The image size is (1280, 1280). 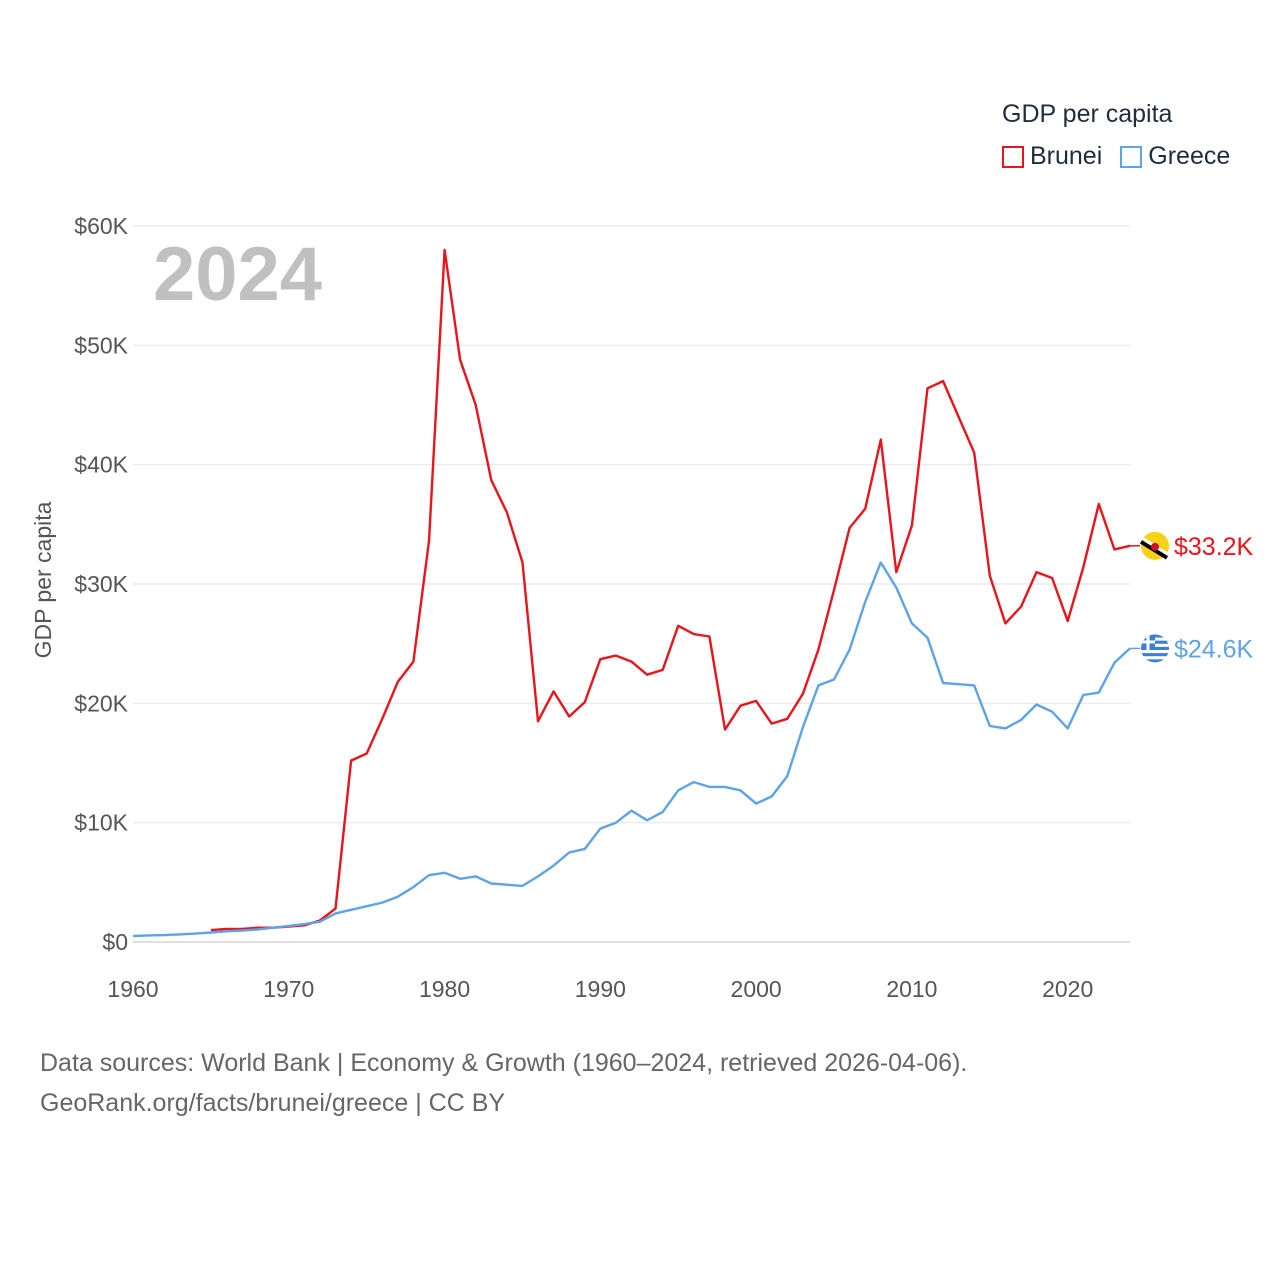 I want to click on y-axis-ticks: $0 $10K $20K $30K $40K $50K $60K, so click(x=101, y=584).